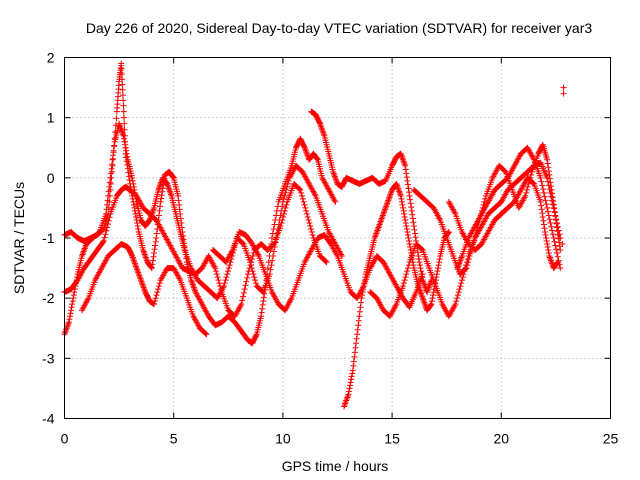  Describe the element at coordinates (502, 439) in the screenshot. I see `x-tick-label: 20` at that location.